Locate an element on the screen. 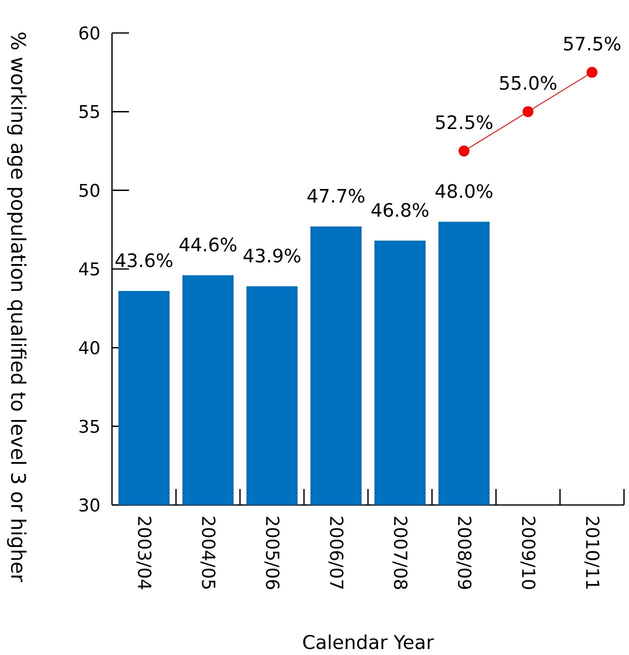 The height and width of the screenshot is (655, 629). x-tick-label: 2008/09 is located at coordinates (464, 553).